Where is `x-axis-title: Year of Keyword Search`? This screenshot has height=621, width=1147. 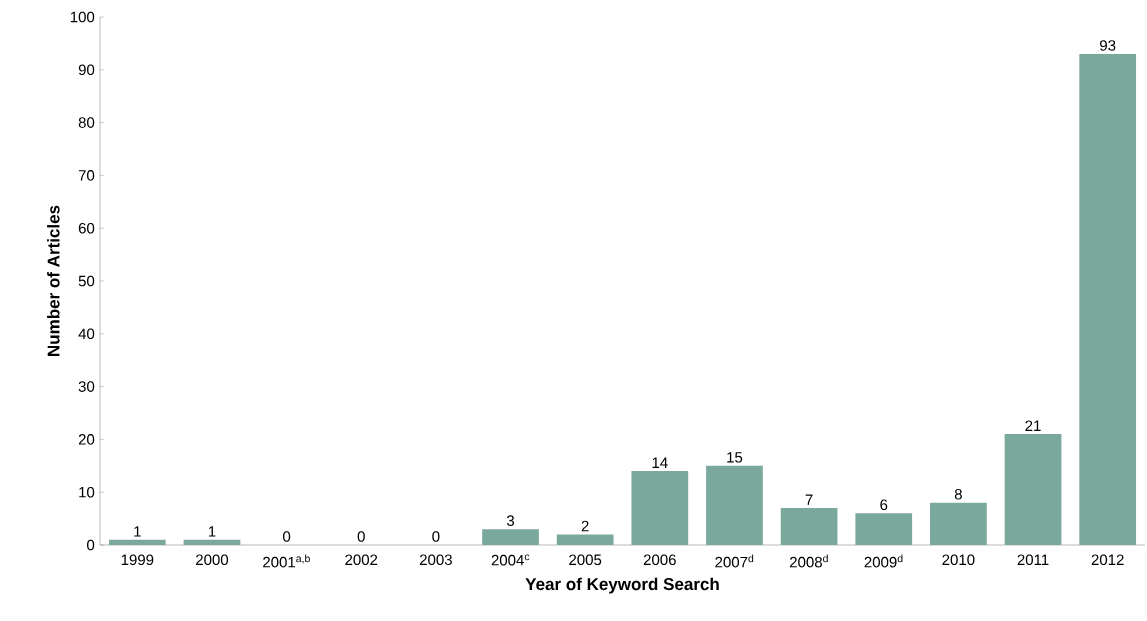
x-axis-title: Year of Keyword Search is located at coordinates (622, 585).